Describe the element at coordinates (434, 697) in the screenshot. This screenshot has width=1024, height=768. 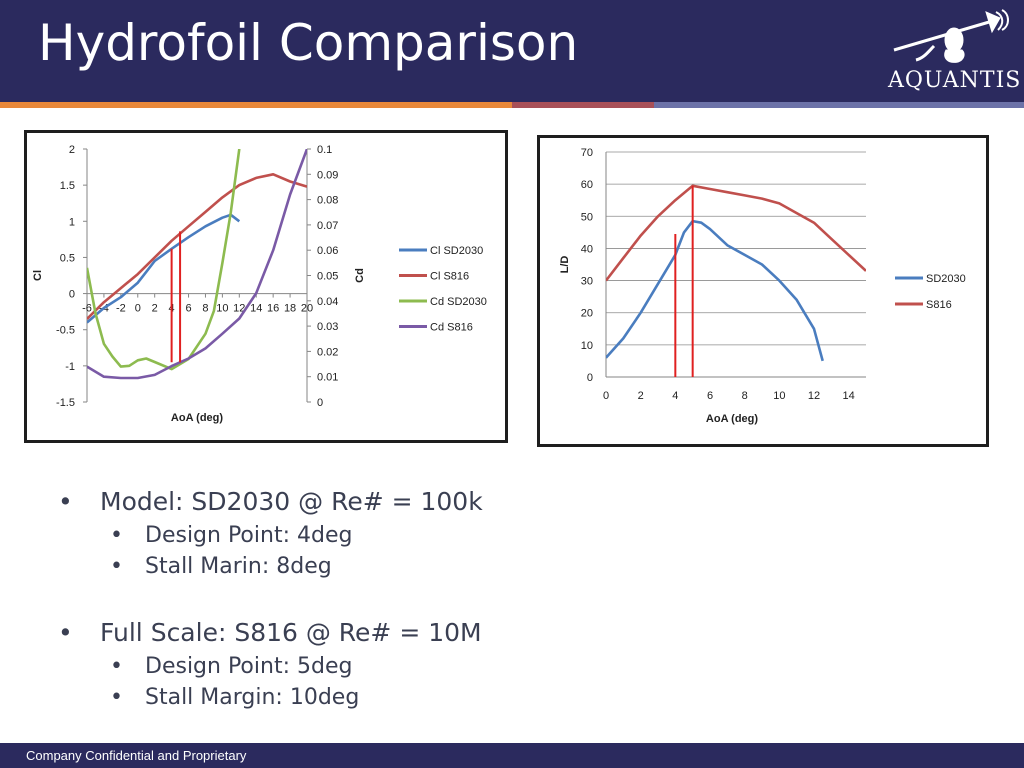
I see `sub-bullet-full-stall: • Stall Margin: 10deg` at that location.